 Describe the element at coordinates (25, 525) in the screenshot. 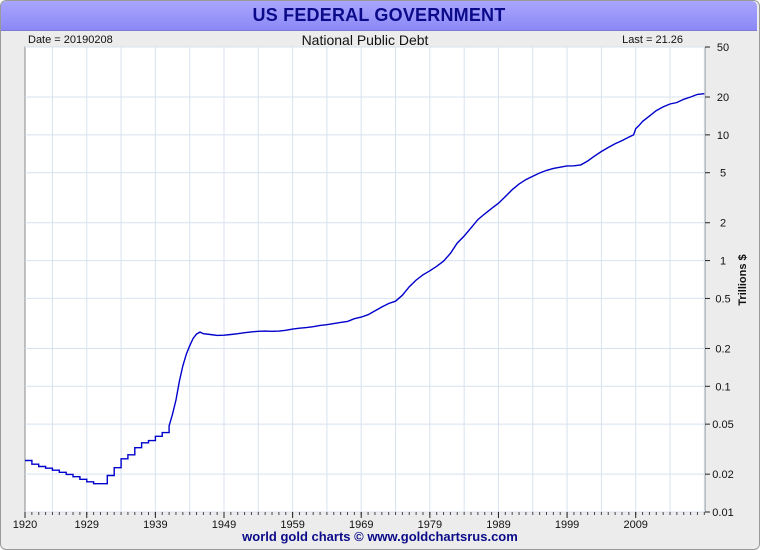

I see `x-tick-label: 1920` at that location.